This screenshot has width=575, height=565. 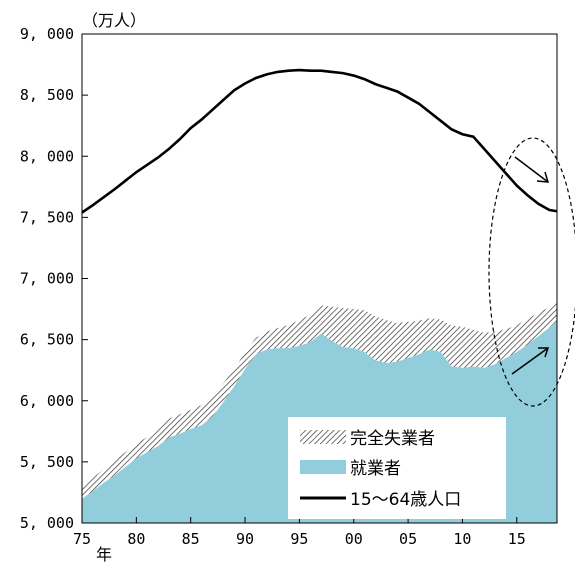 I want to click on legend-label-population: 15～64歳人口, so click(x=405, y=500).